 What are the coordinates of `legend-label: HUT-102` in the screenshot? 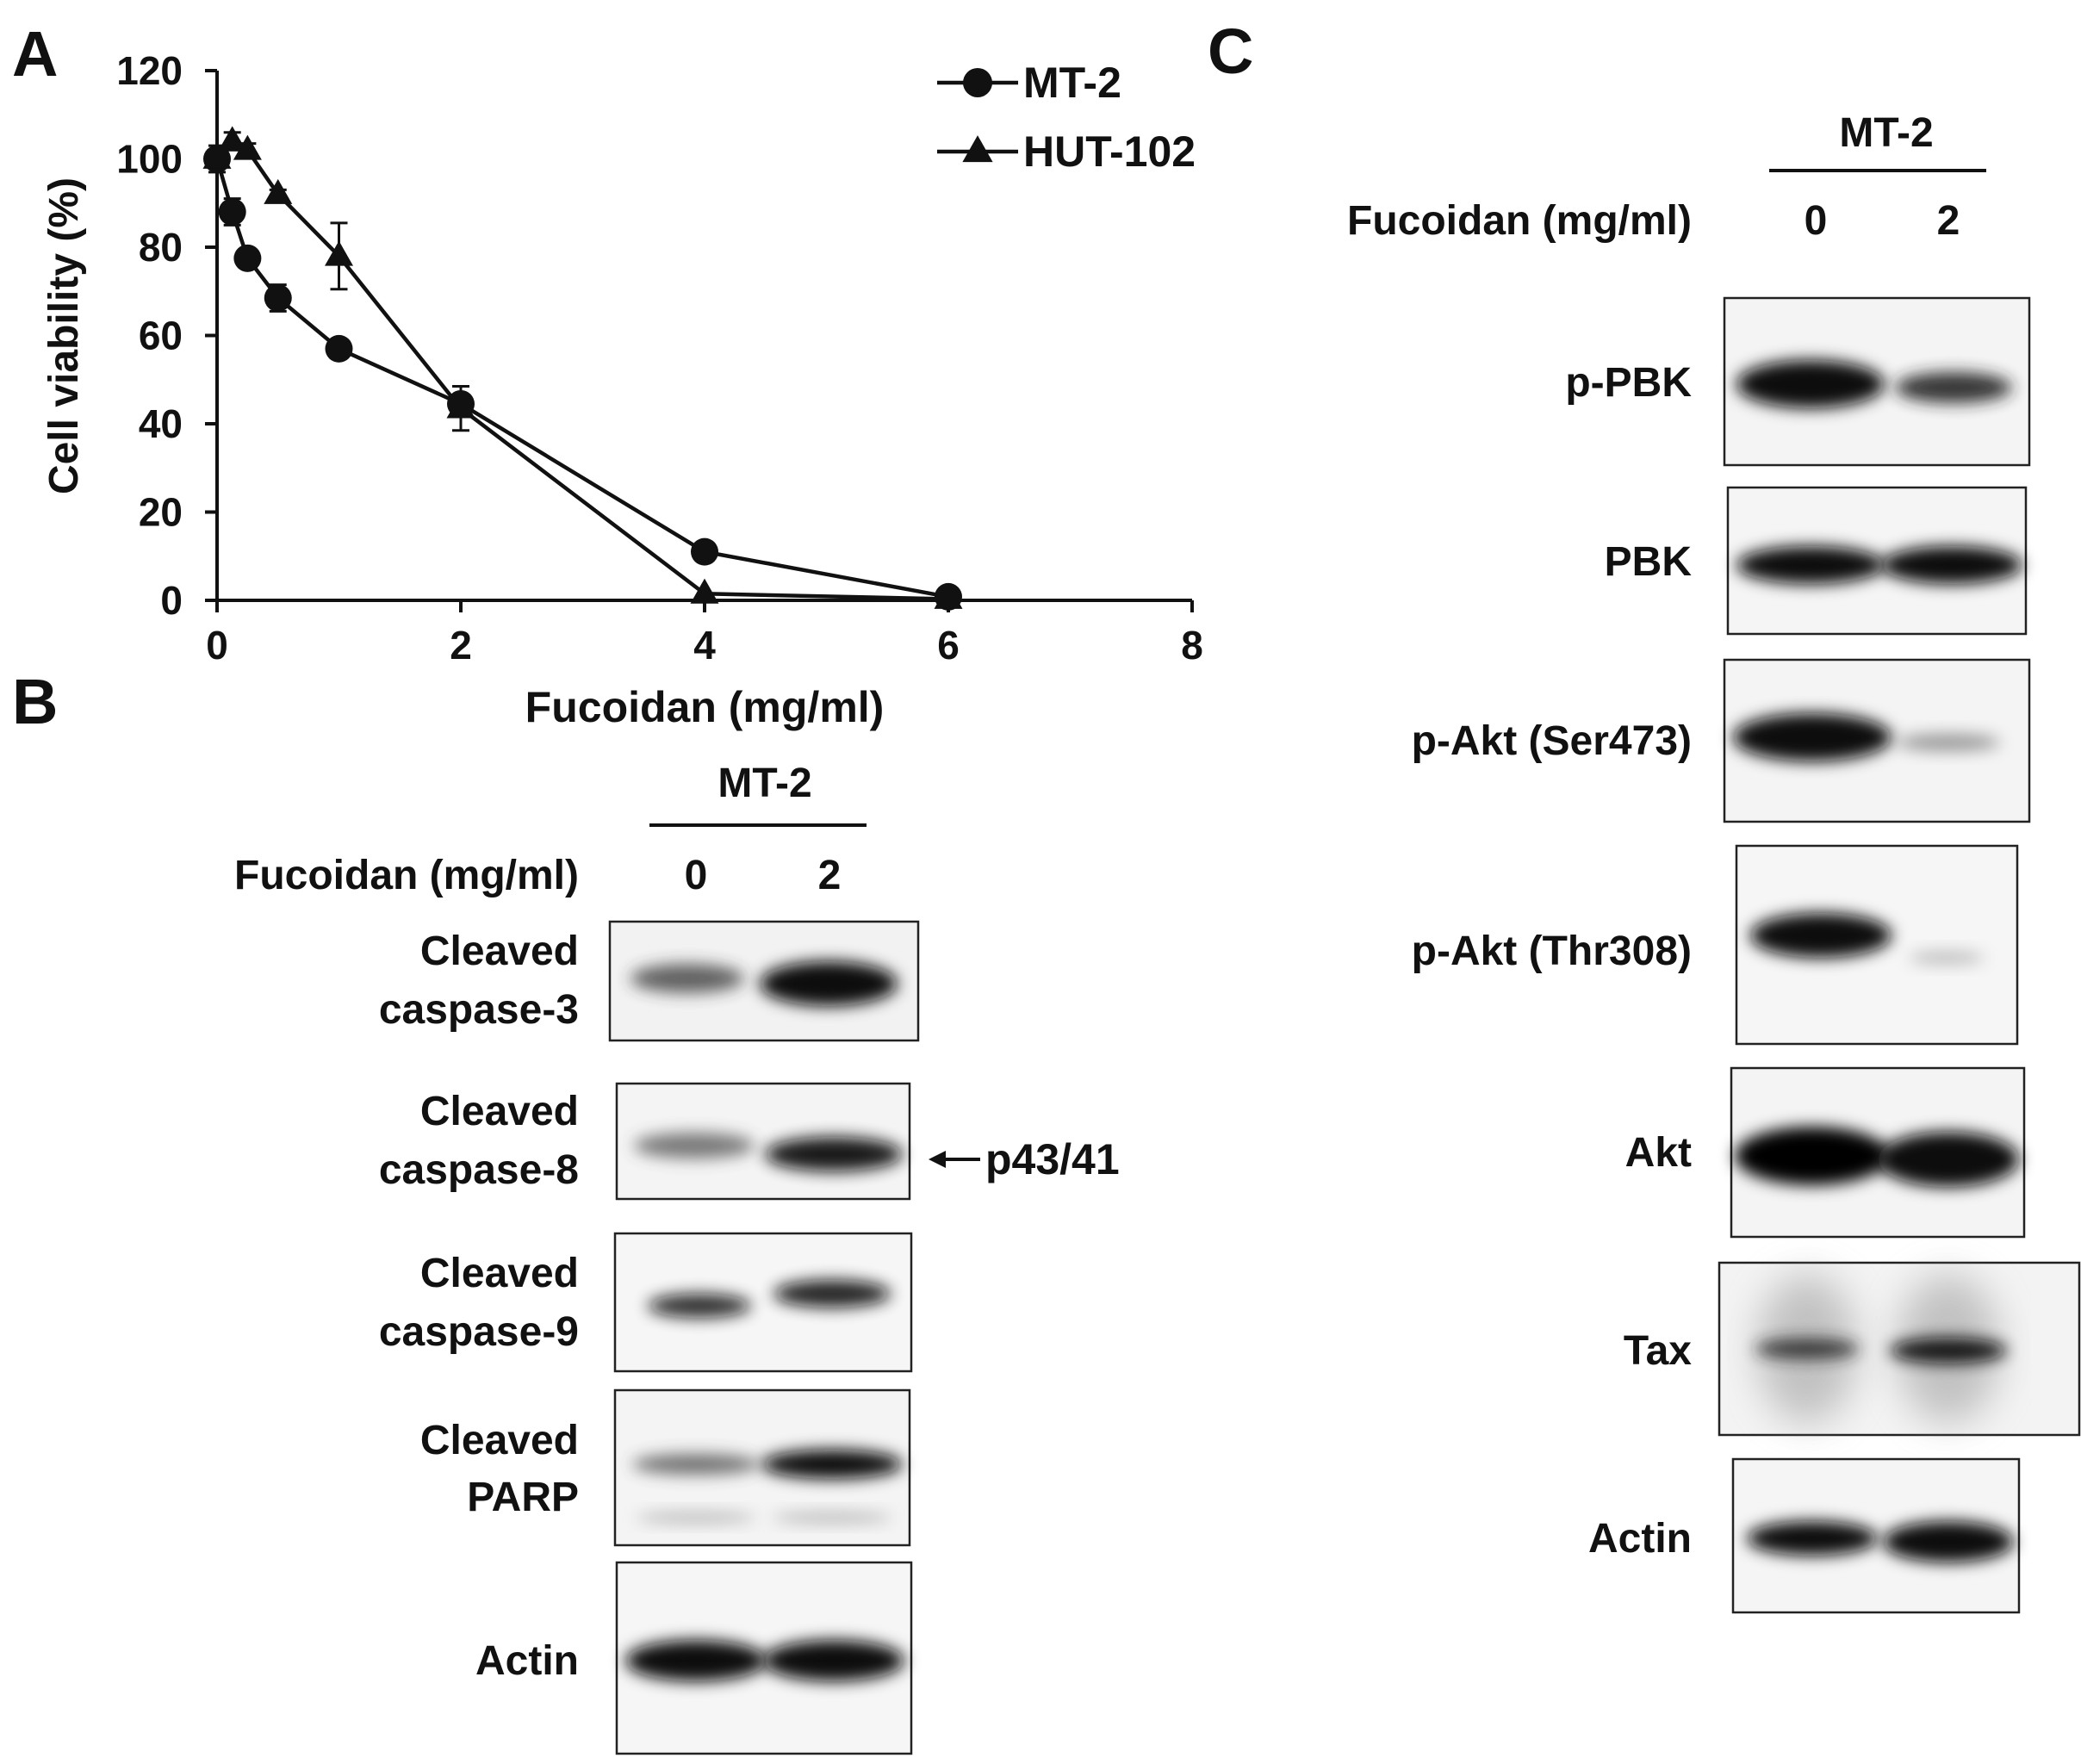 It's located at (1109, 151).